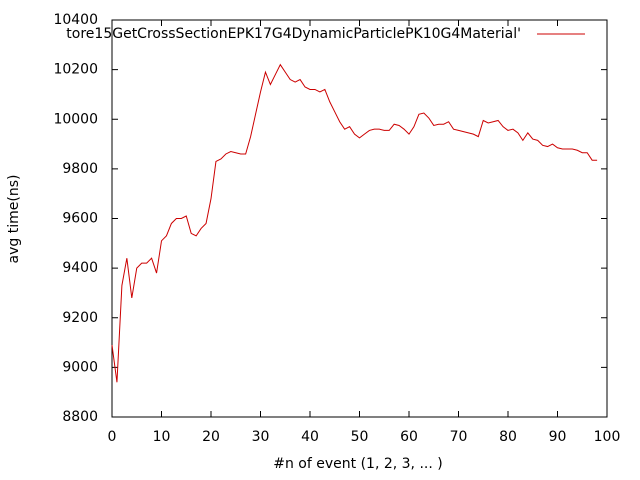 The image size is (640, 480). I want to click on x-tick-label: 0, so click(112, 437).